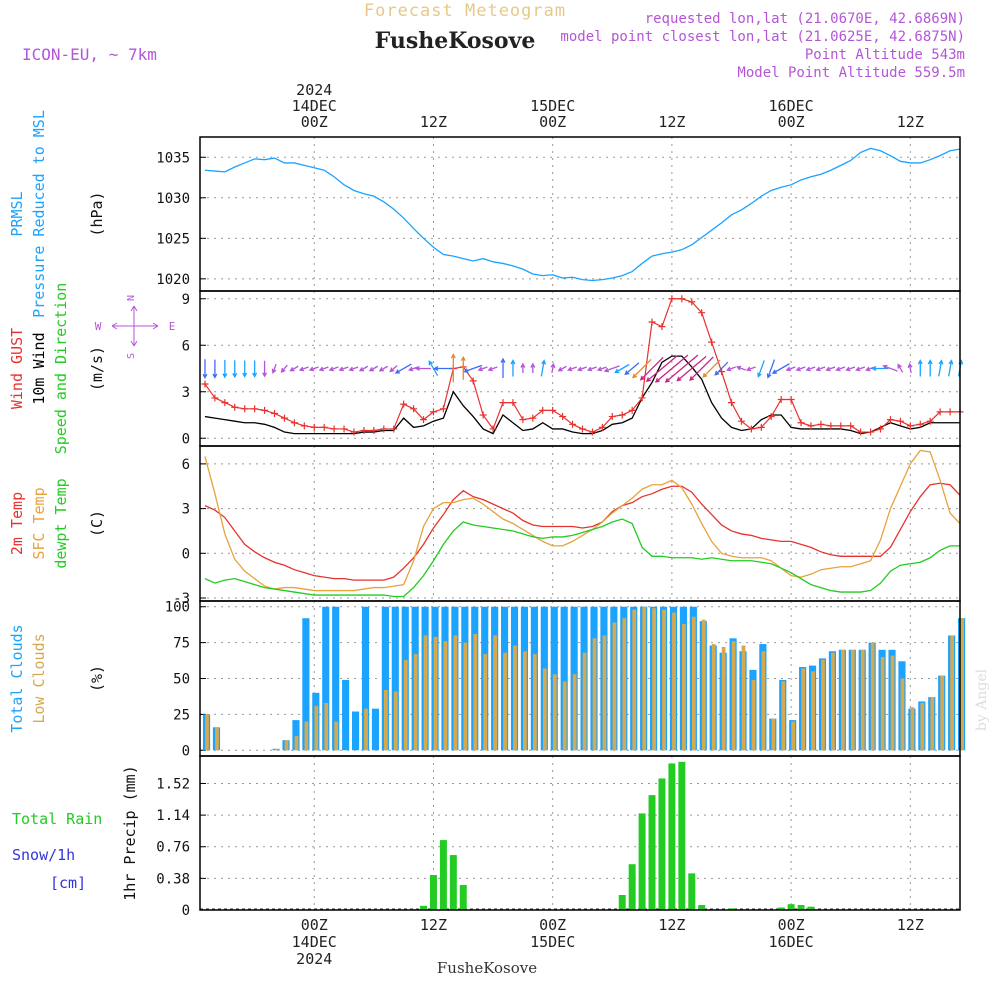  I want to click on ytick-label-2: 50, so click(181, 680).